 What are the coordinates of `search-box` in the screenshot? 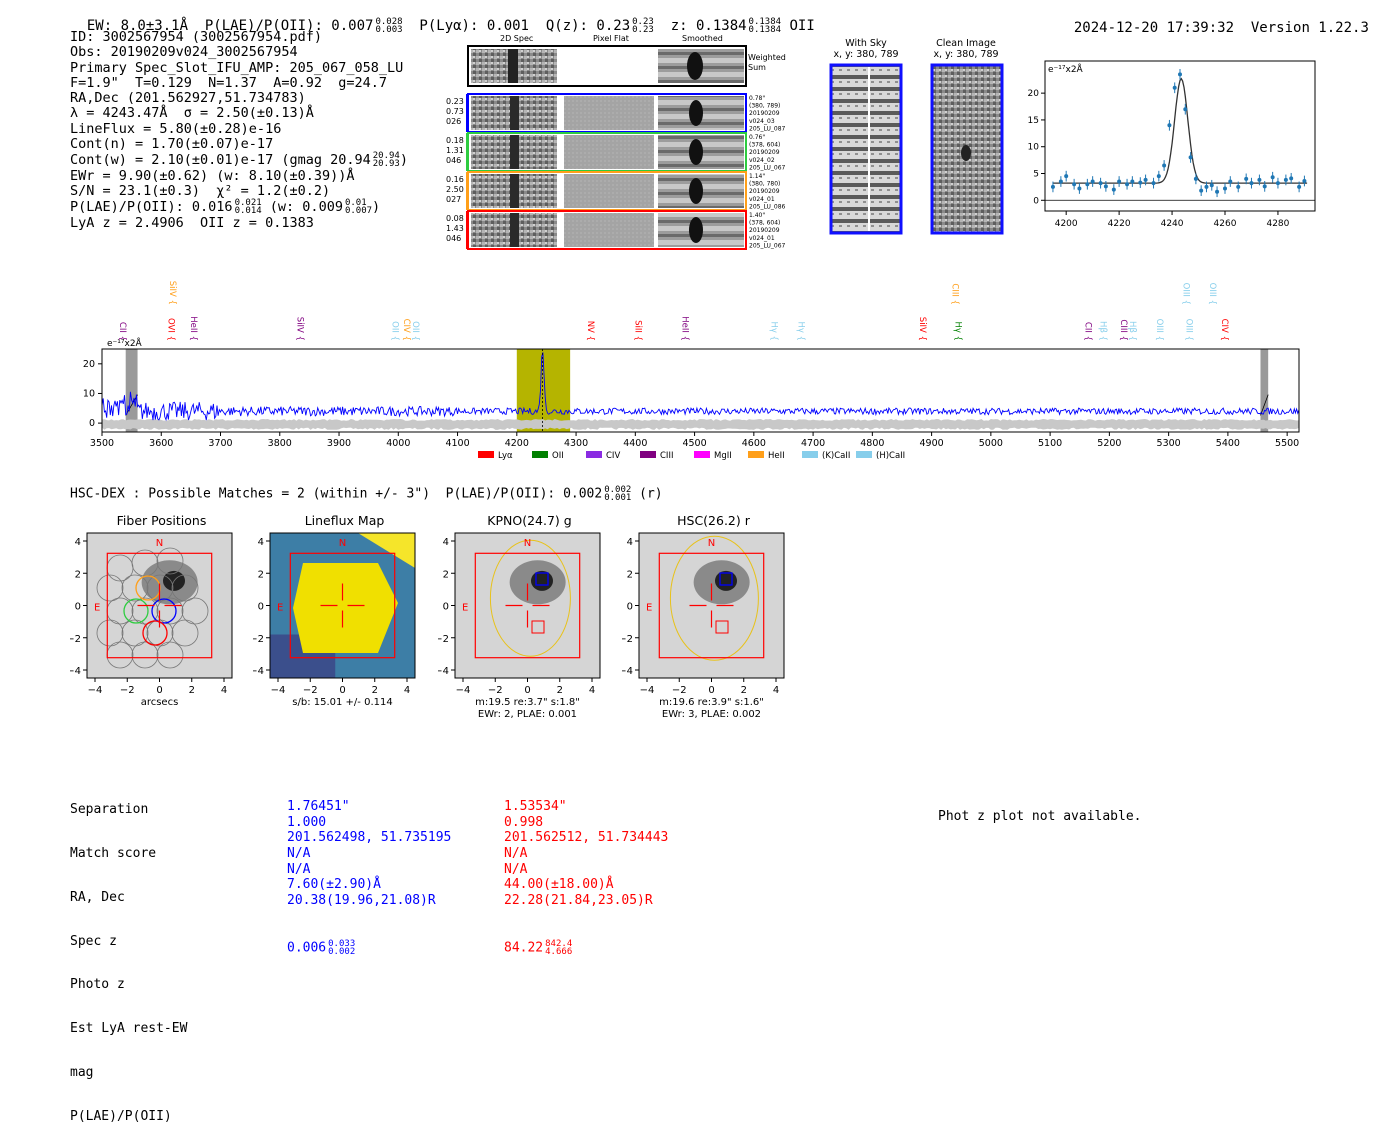 It's located at (527, 605).